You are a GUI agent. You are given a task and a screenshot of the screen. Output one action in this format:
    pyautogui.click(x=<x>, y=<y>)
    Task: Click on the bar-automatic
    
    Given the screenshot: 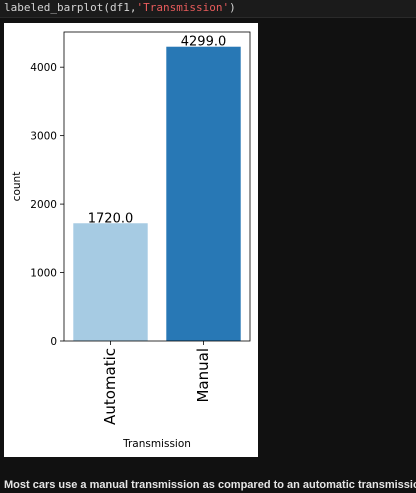 What is the action you would take?
    pyautogui.click(x=110, y=282)
    